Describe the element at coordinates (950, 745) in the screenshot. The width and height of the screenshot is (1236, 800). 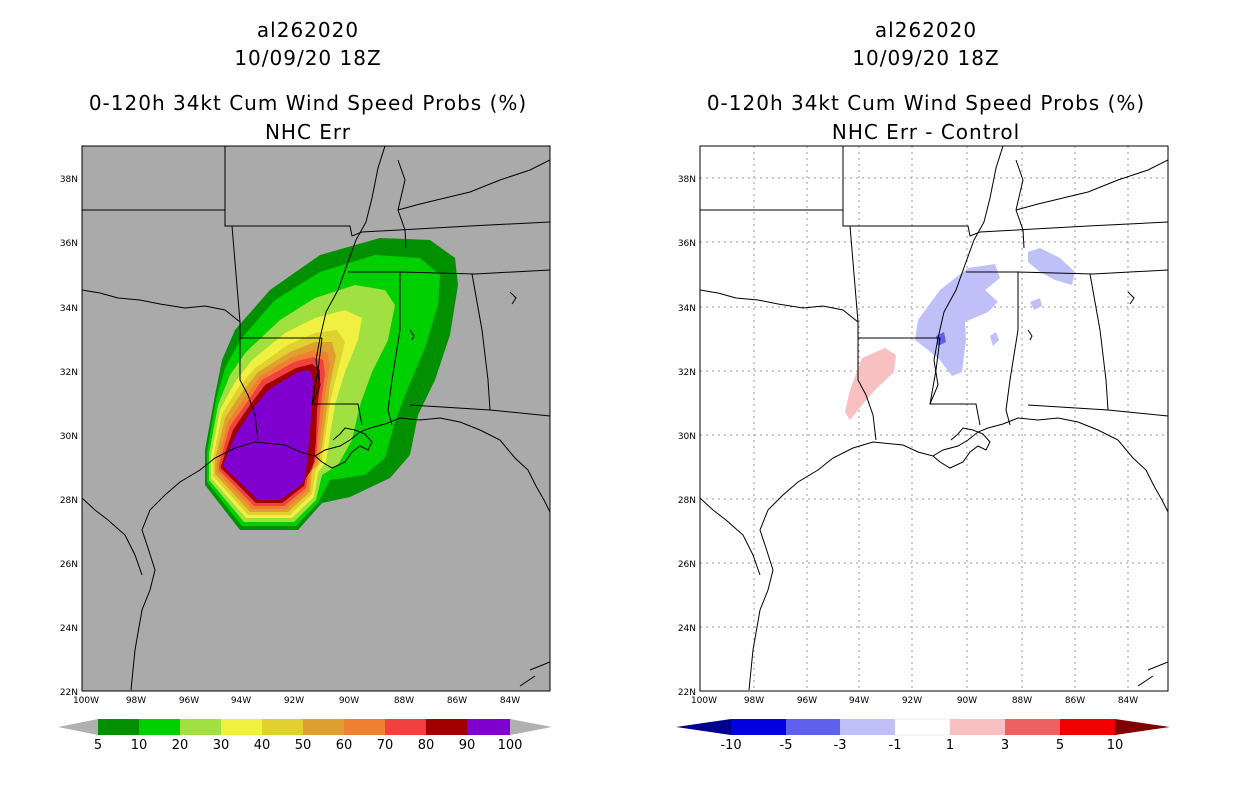
I see `right-colorbar-label: 1` at that location.